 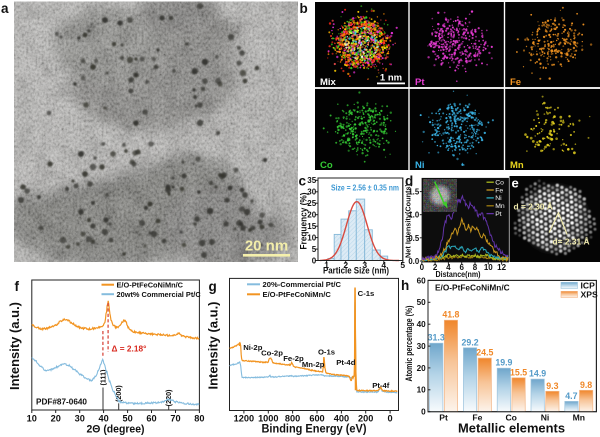 What do you see at coordinates (518, 372) in the screenshot?
I see `svg-text: 15.5` at bounding box center [518, 372].